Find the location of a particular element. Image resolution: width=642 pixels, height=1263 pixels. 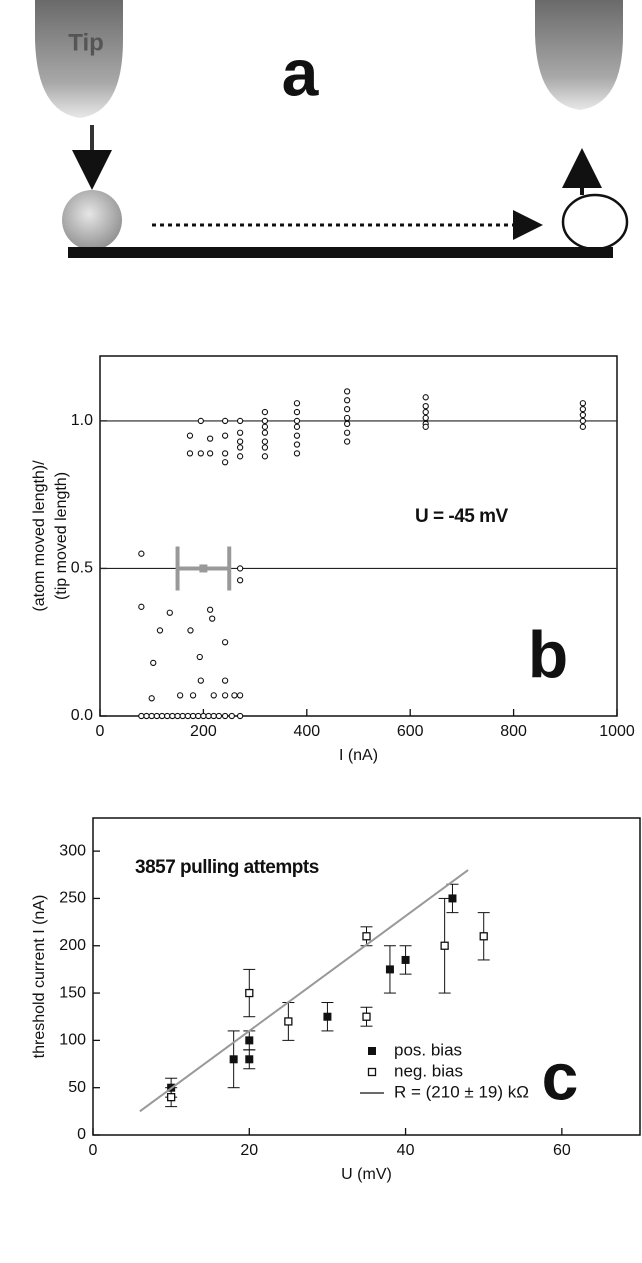

y-tick-label: 50 is located at coordinates (77, 1087).